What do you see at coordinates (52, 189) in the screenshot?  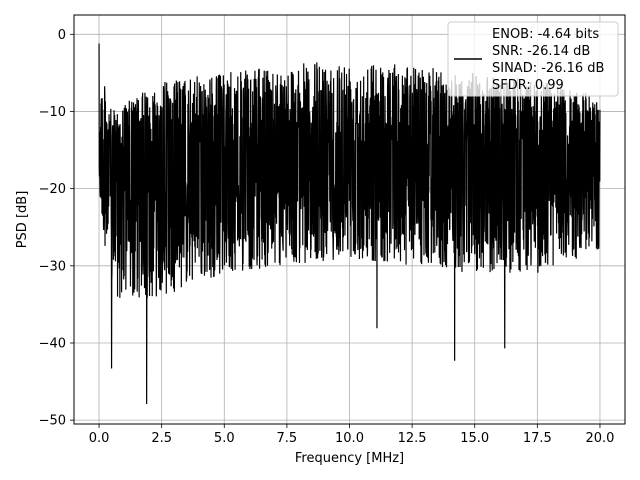 I see `y-tick-label: −20` at bounding box center [52, 189].